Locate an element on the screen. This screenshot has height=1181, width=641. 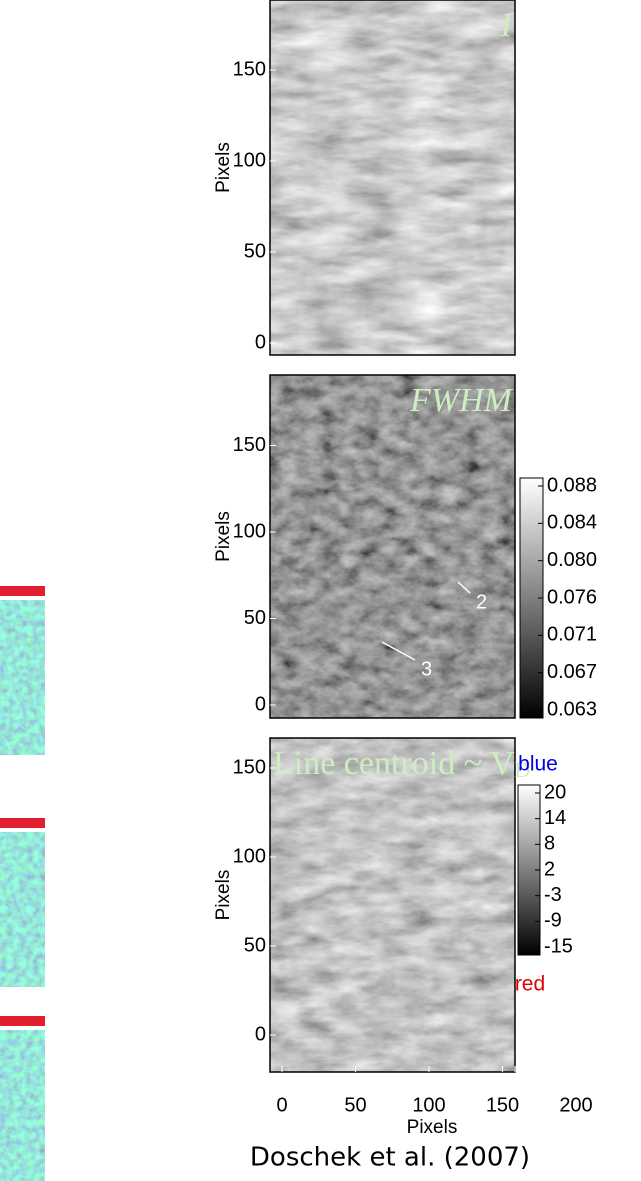
x-tick-label: 50 is located at coordinates (355, 1105).